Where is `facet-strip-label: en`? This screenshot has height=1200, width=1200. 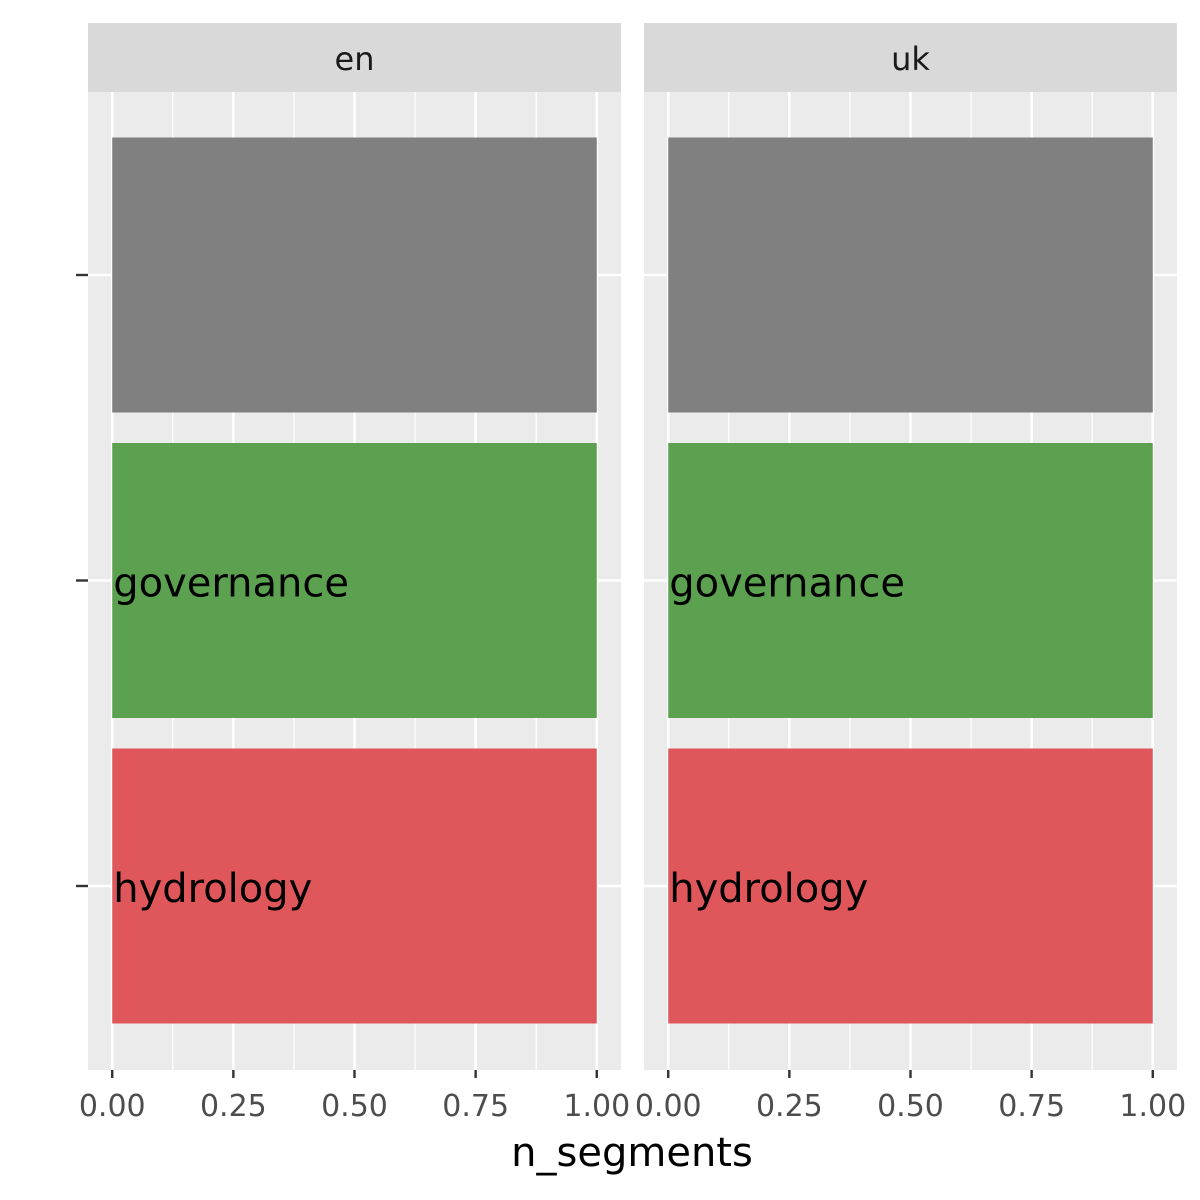
facet-strip-label: en is located at coordinates (355, 59).